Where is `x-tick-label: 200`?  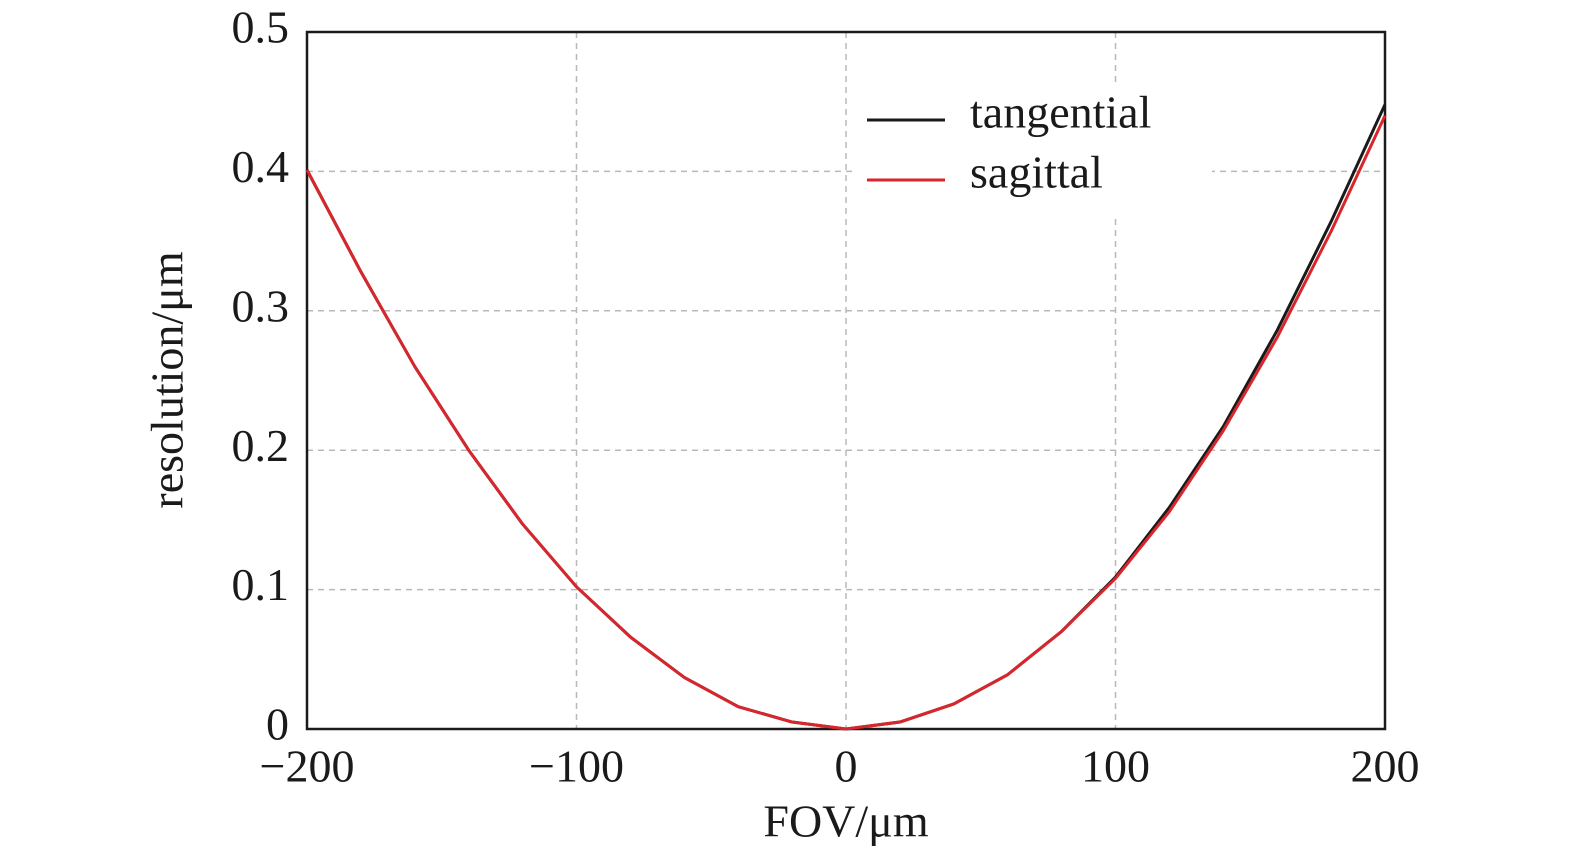 x-tick-label: 200 is located at coordinates (1385, 766).